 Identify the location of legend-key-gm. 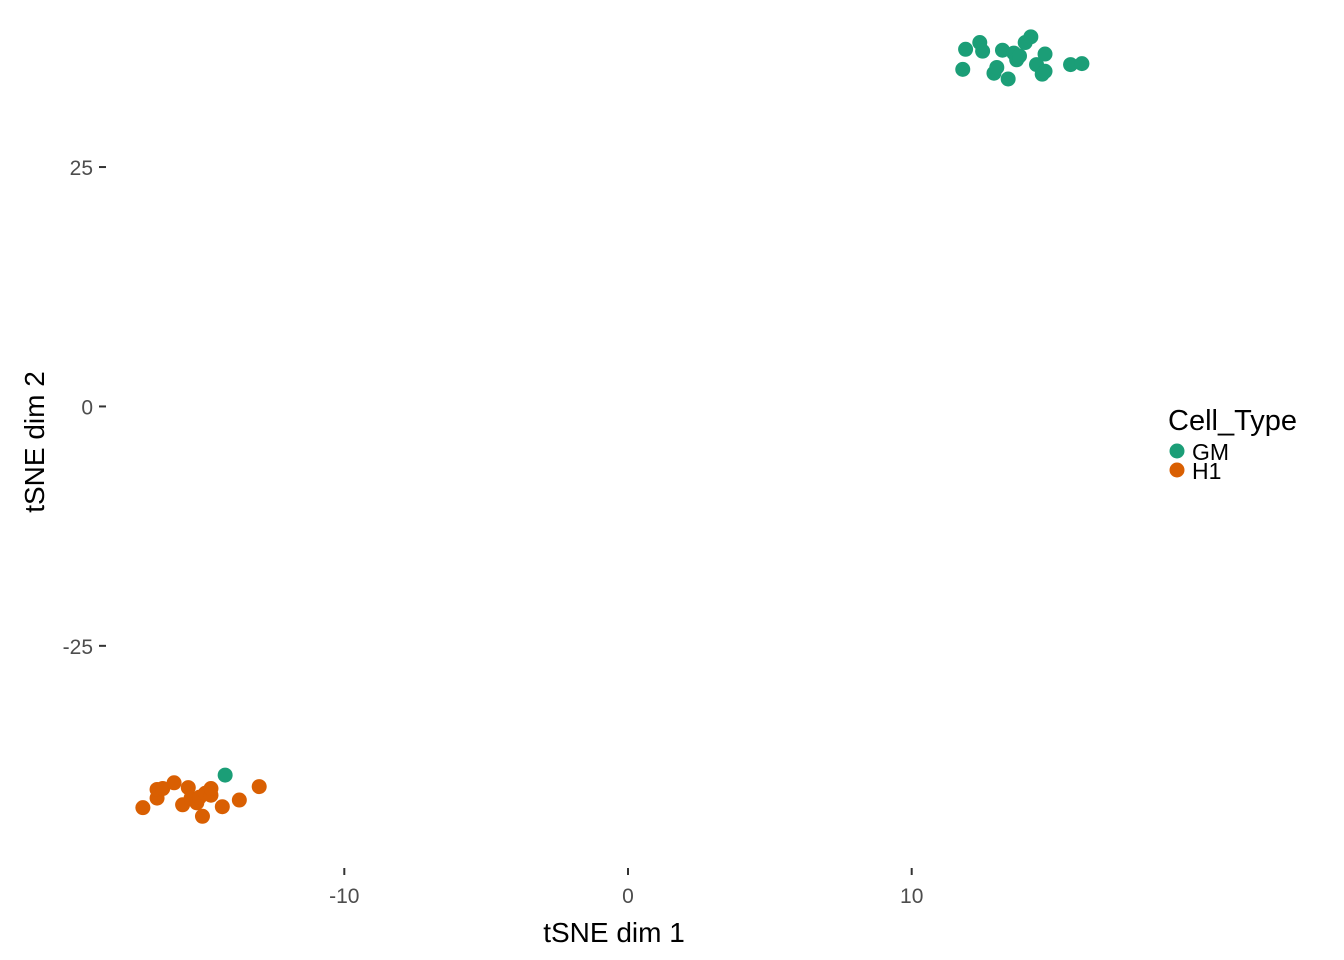
(1177, 451).